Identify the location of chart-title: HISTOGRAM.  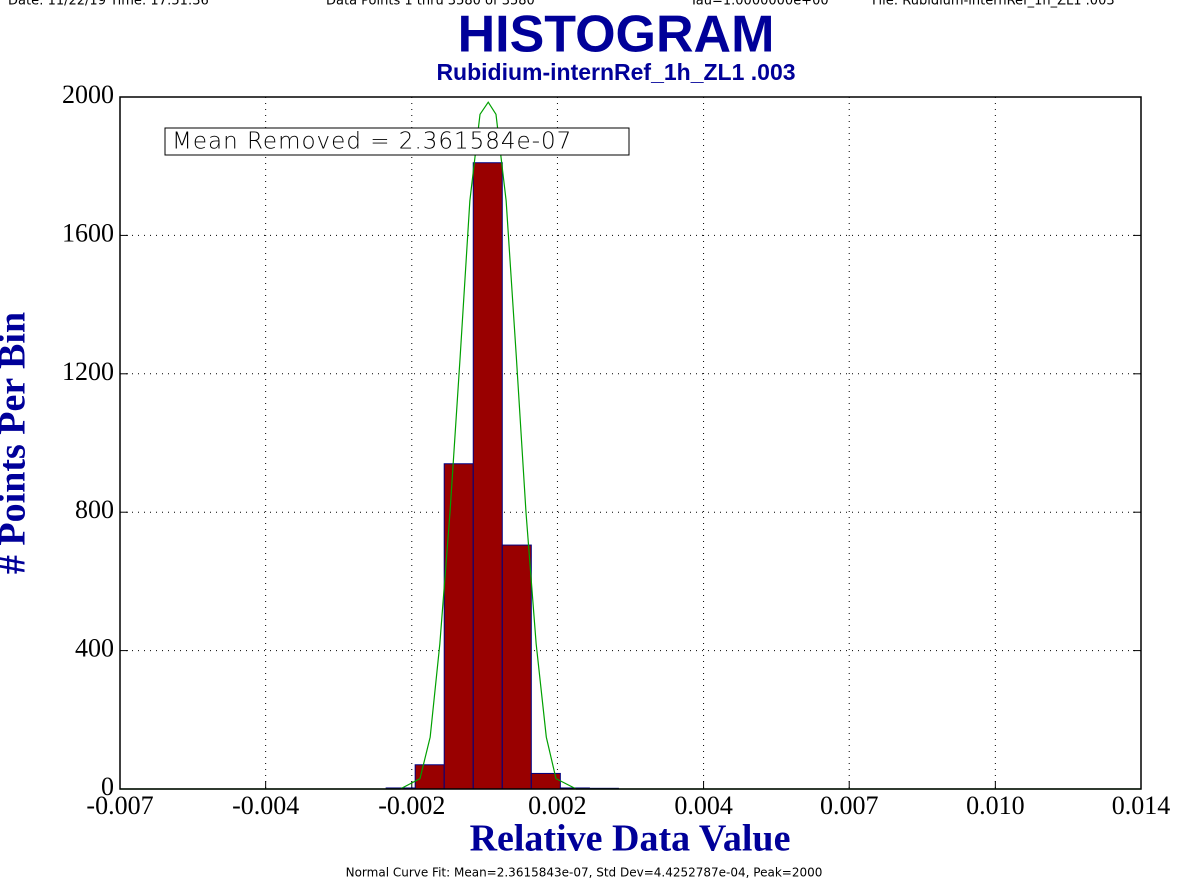
(616, 35).